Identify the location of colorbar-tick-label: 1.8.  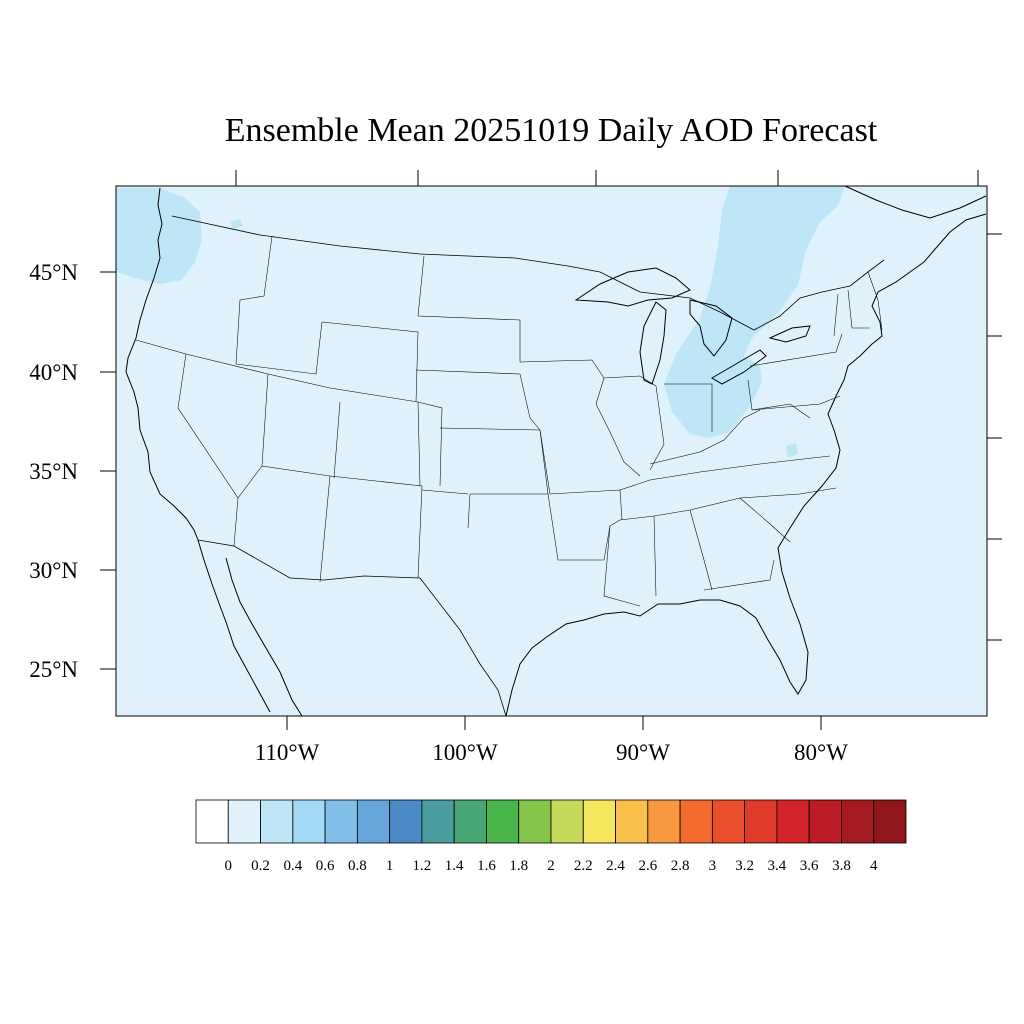
(518, 866).